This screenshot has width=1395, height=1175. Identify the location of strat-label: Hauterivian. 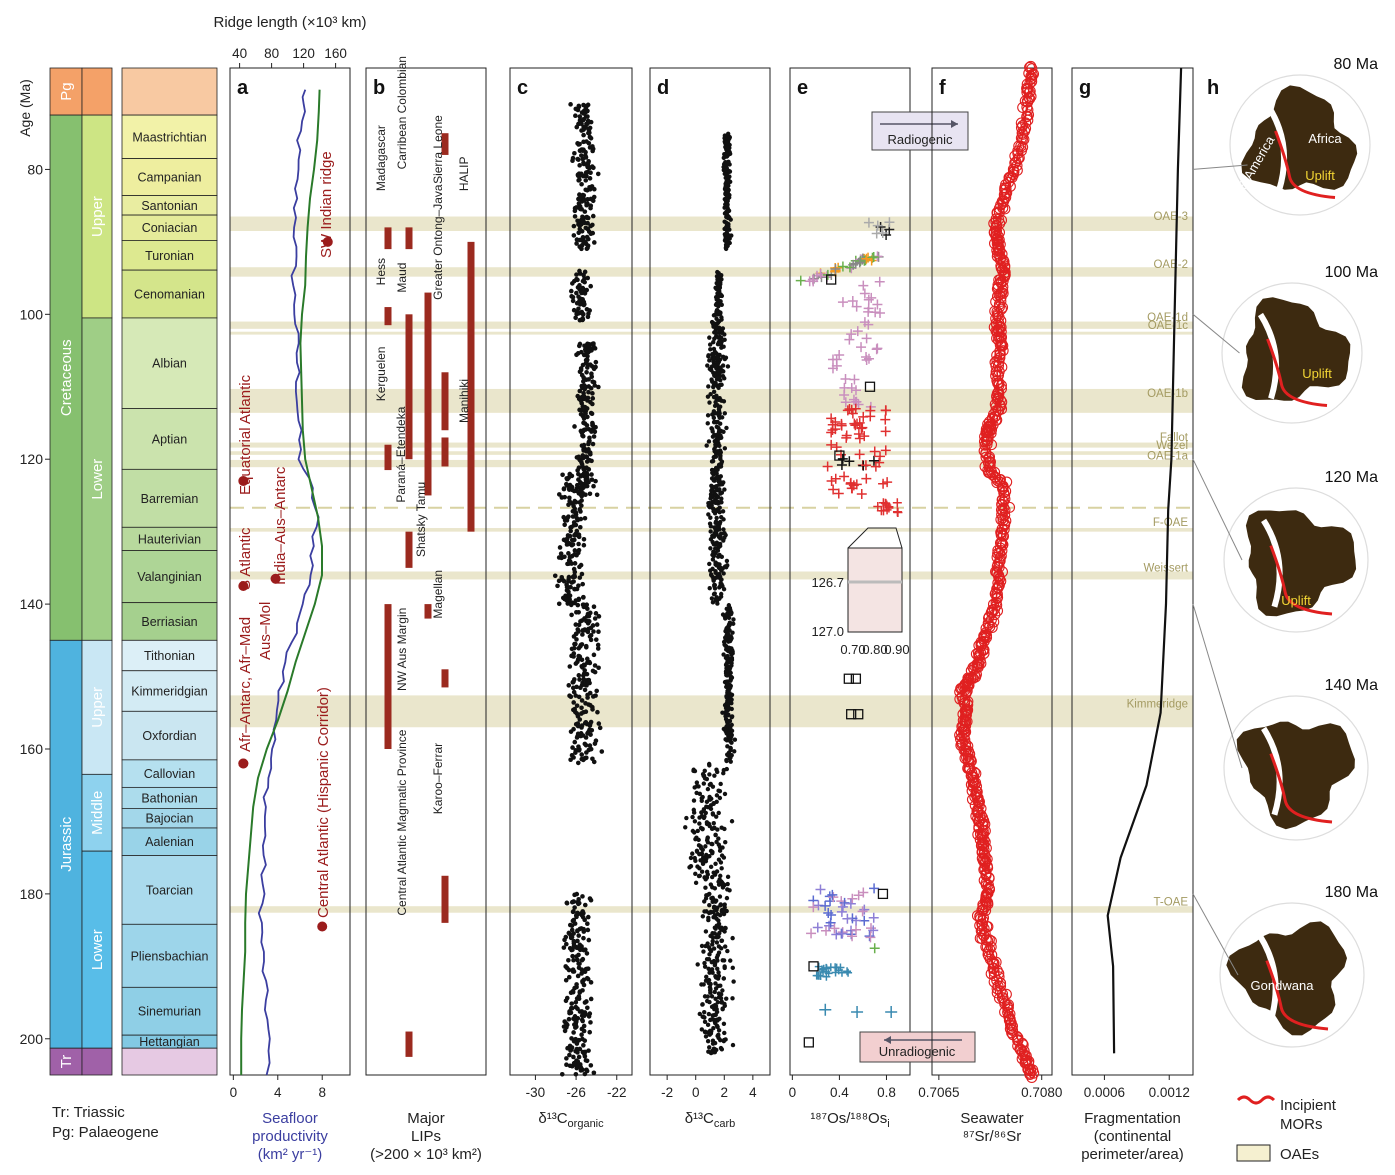
(169, 539).